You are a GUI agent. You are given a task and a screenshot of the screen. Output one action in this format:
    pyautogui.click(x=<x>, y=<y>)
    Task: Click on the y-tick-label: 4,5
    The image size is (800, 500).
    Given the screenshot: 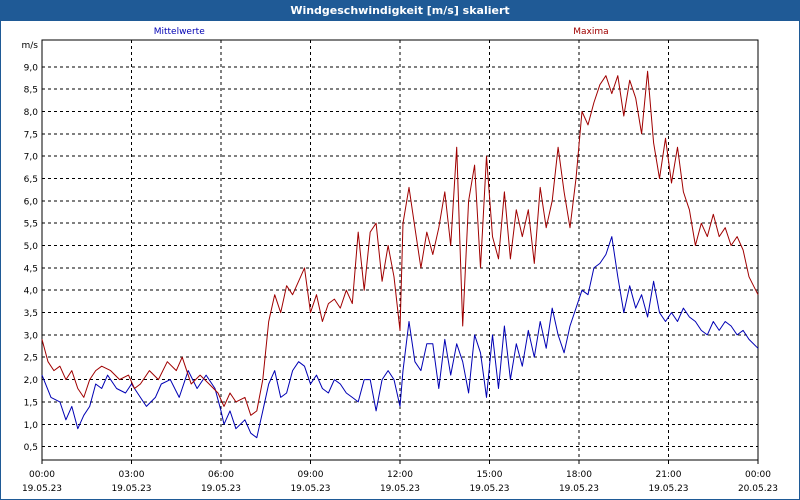 What is the action you would take?
    pyautogui.click(x=31, y=269)
    